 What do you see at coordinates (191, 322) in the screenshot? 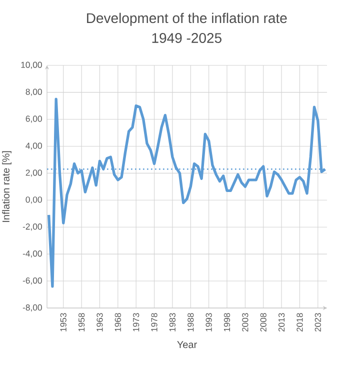
I see `x-tick-label: 1988` at bounding box center [191, 322].